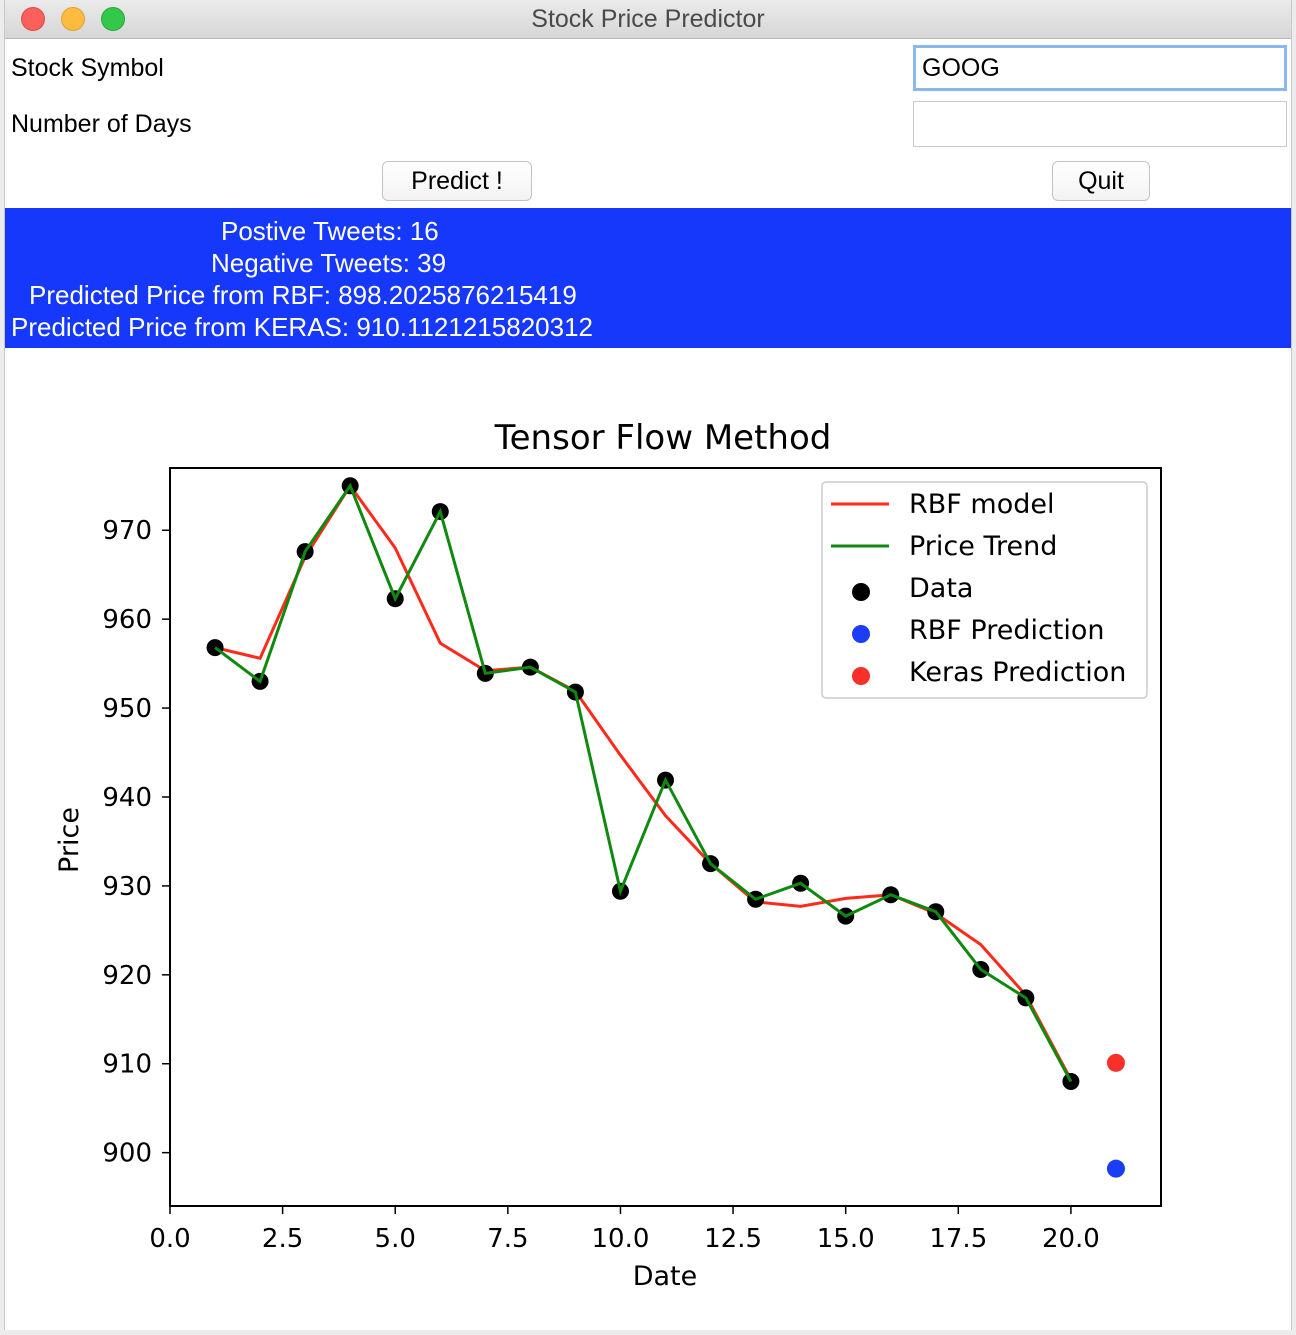 This screenshot has width=1296, height=1335. Describe the element at coordinates (127, 1065) in the screenshot. I see `y-tick-label: 910` at that location.